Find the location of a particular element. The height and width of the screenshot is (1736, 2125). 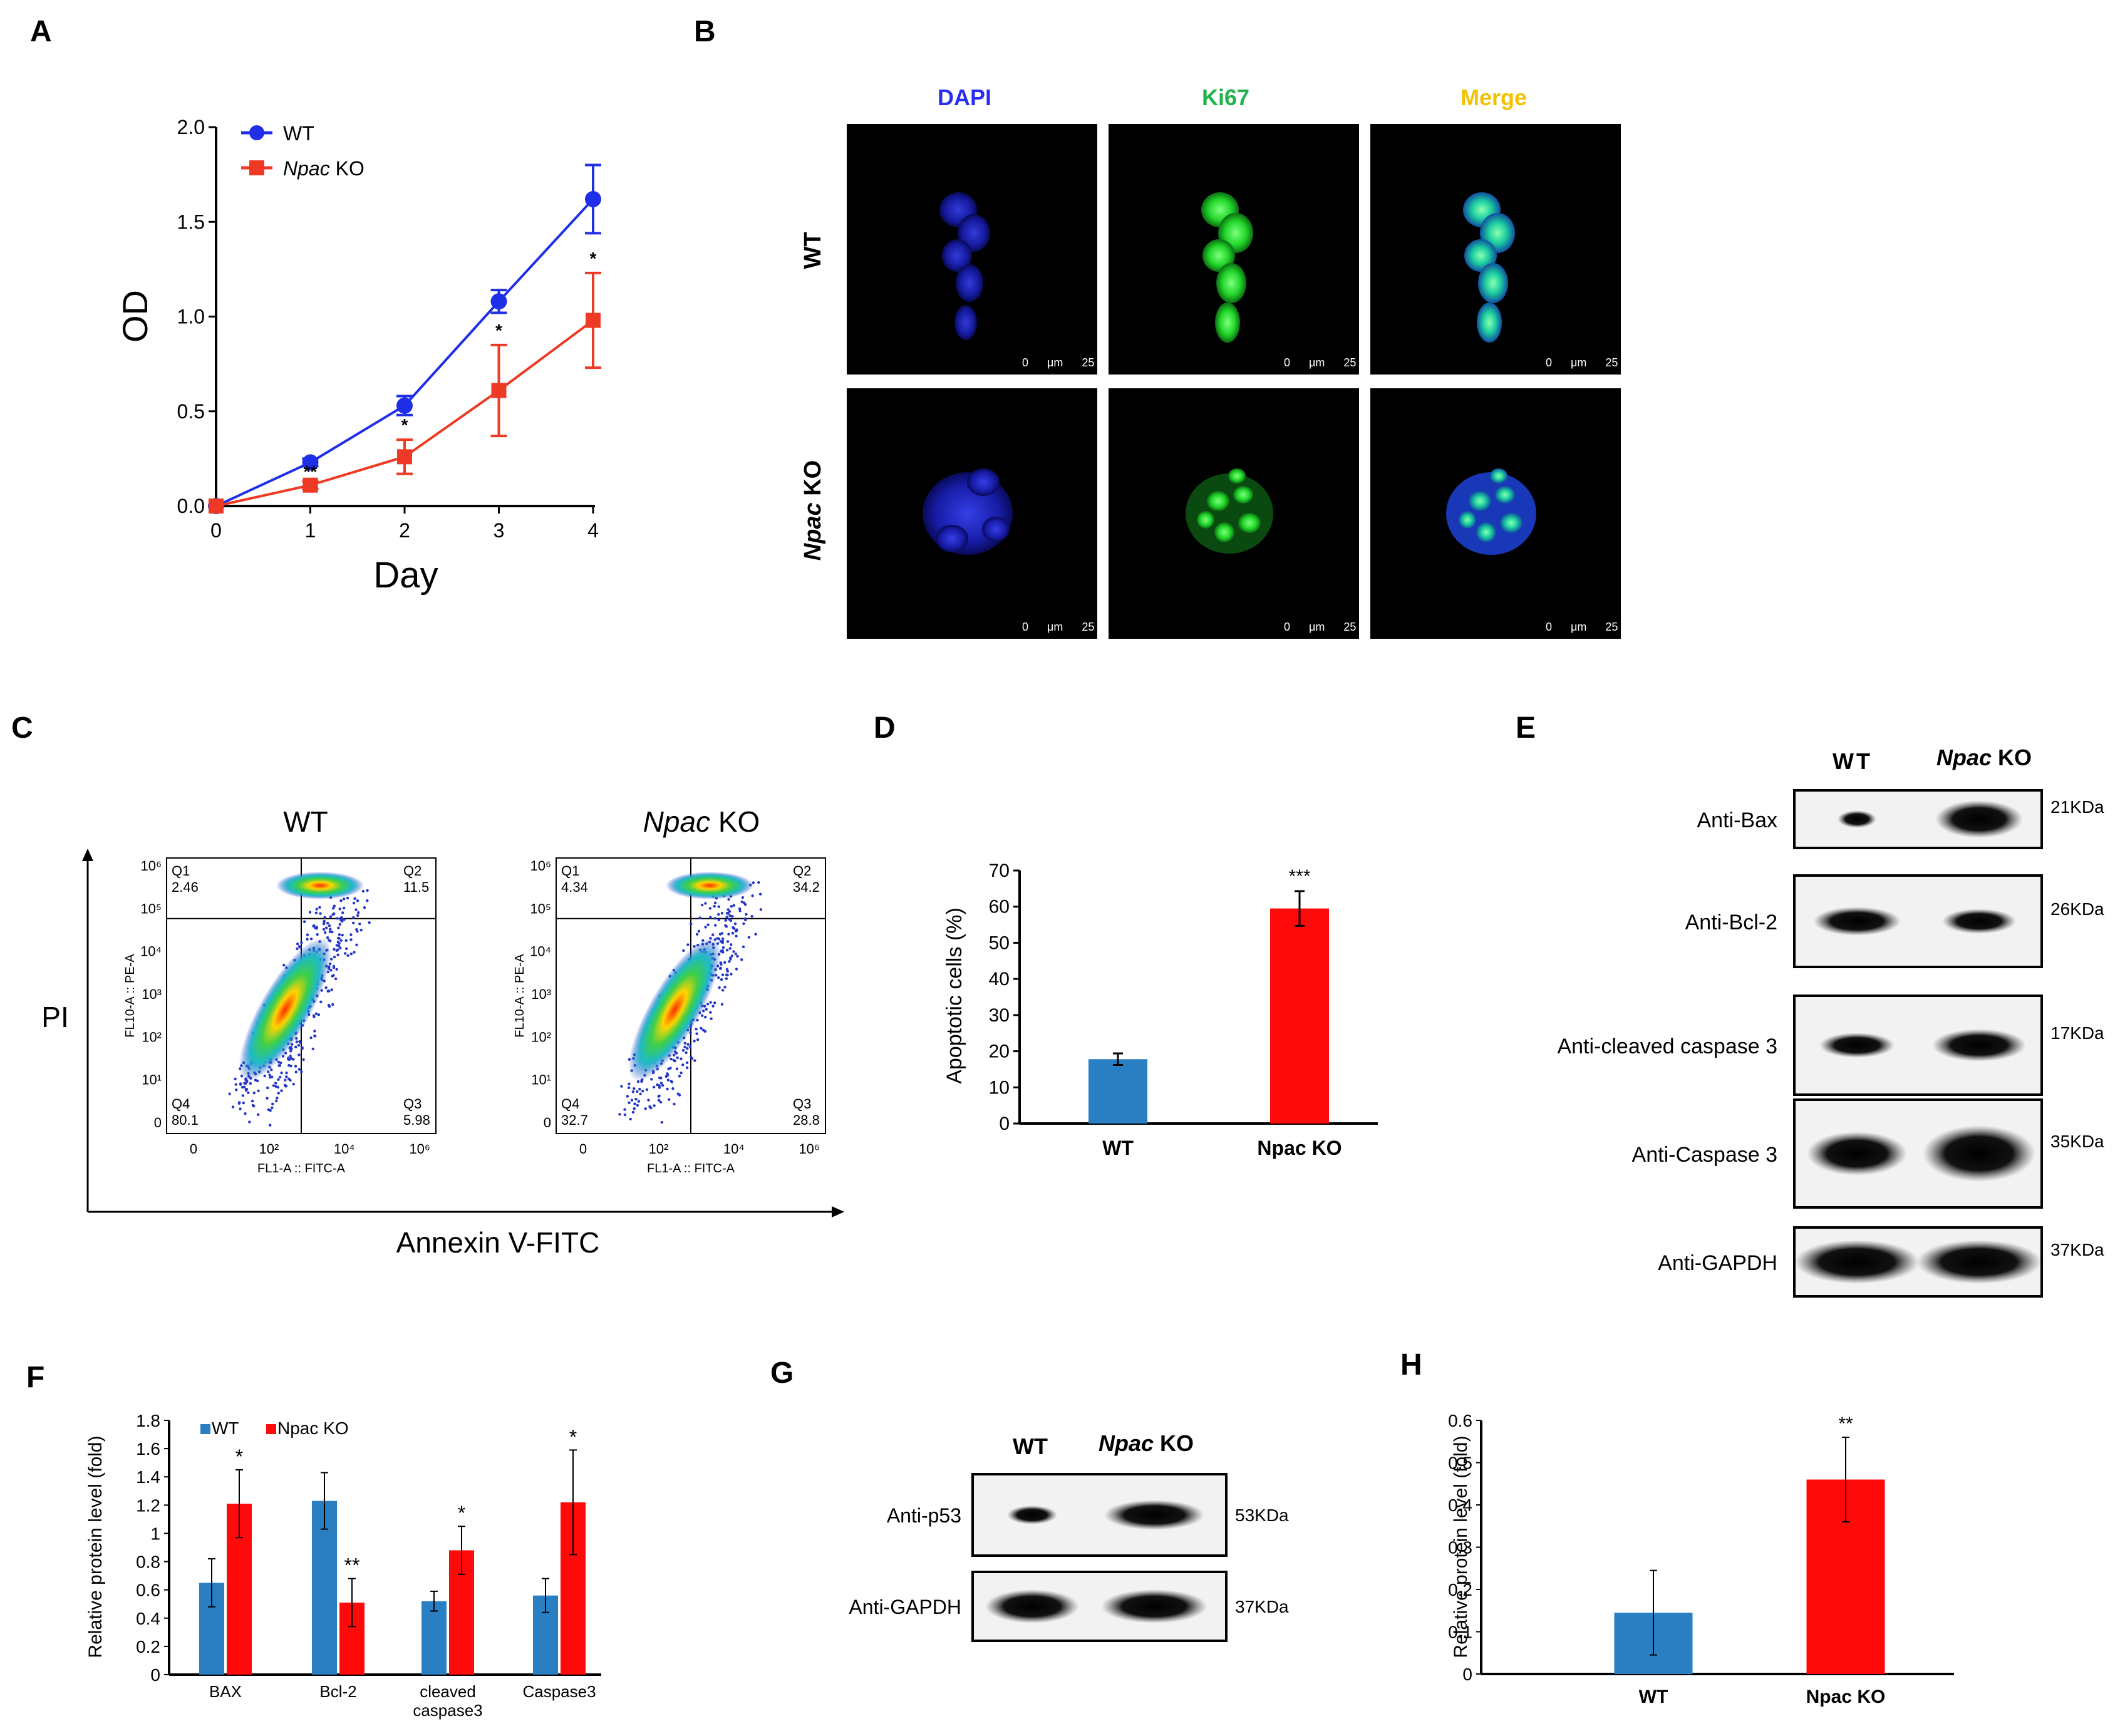

a-y-tick-label: 1.5 is located at coordinates (191, 221).